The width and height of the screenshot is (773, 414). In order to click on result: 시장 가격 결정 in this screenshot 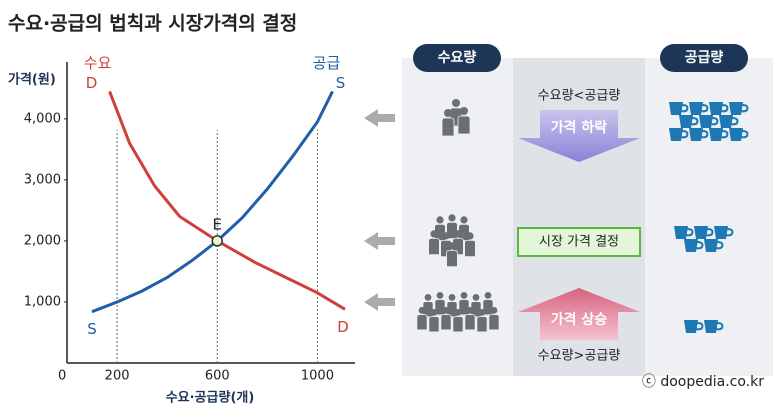, I will do `click(579, 242)`.